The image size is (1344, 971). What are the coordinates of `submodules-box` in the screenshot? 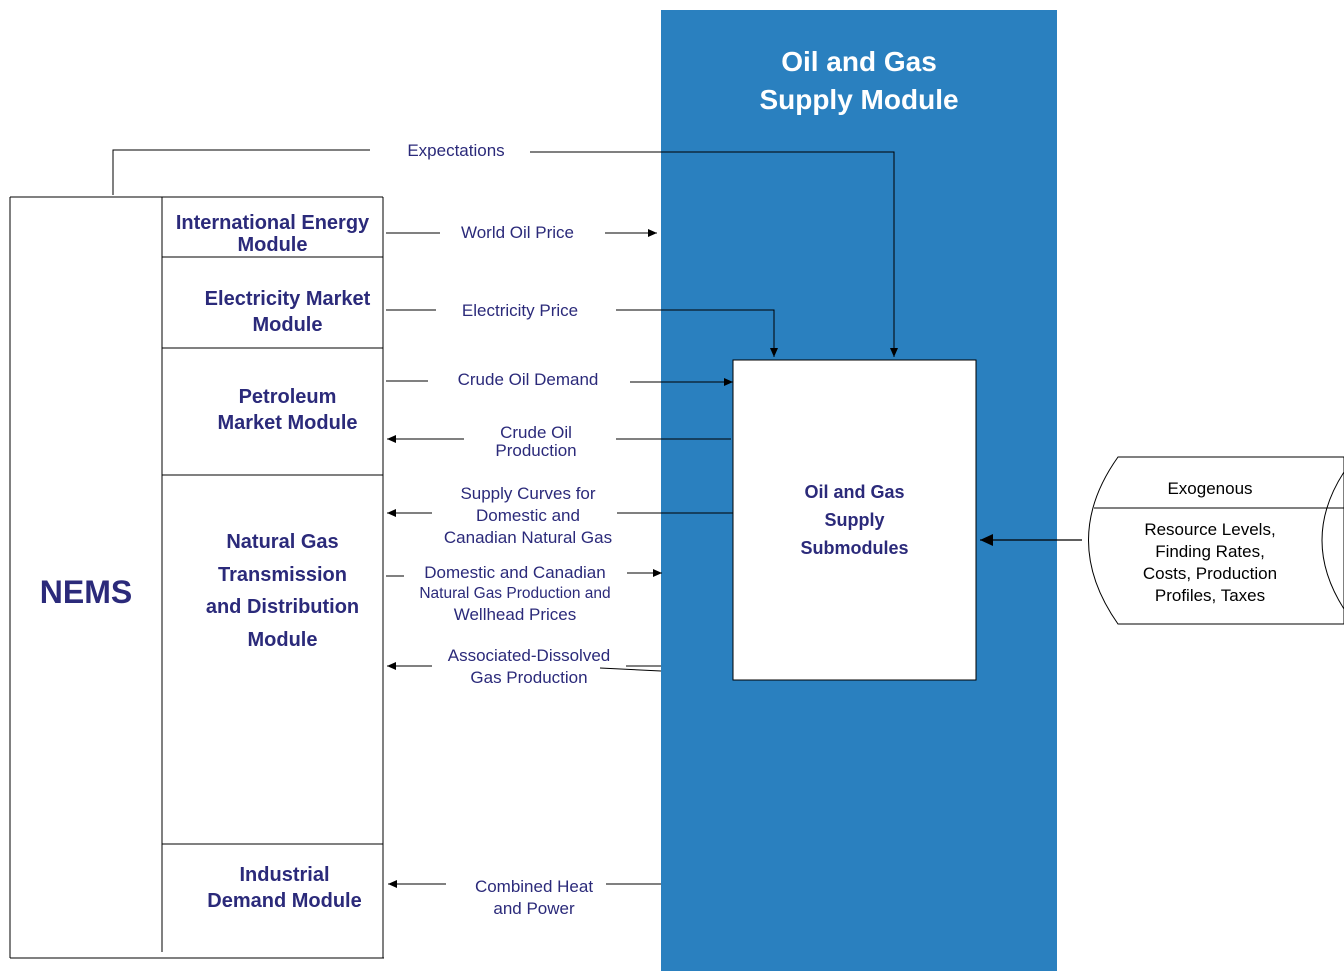 It's located at (854, 520).